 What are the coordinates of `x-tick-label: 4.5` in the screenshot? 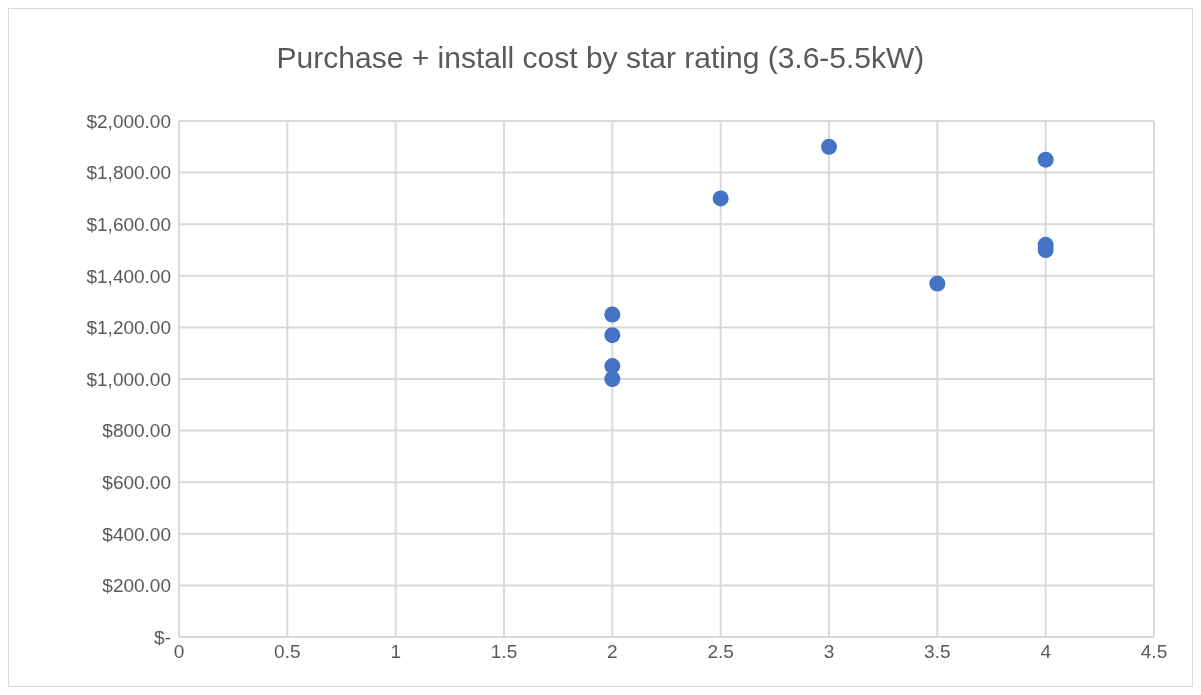 It's located at (1154, 652).